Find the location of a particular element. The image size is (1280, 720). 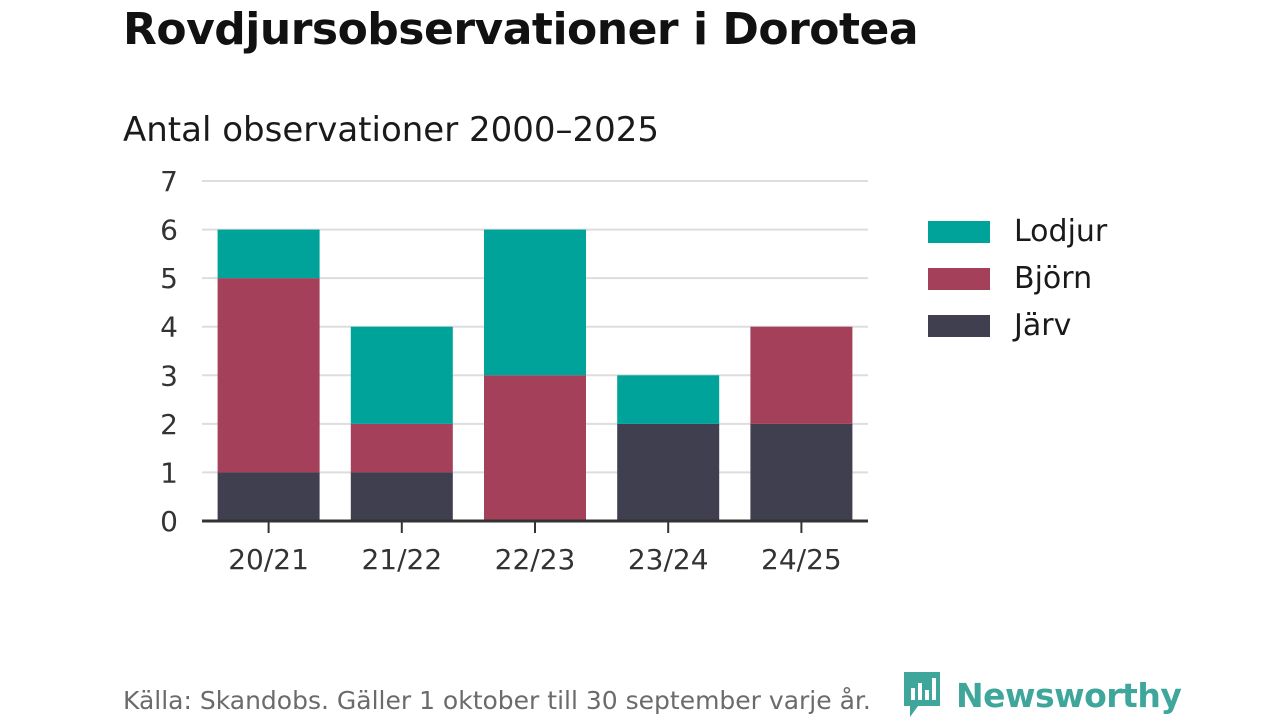

y-tick-label: 2 is located at coordinates (169, 424).